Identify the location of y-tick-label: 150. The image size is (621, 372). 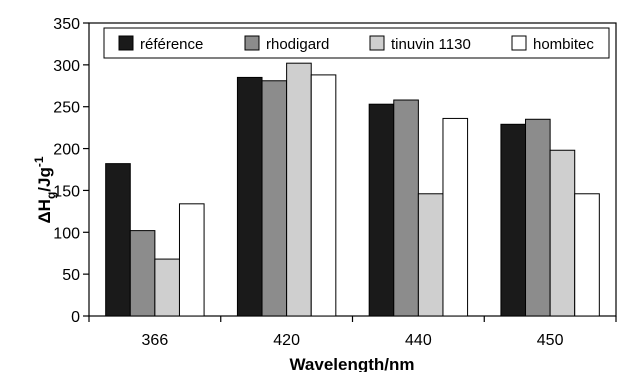
(66, 191).